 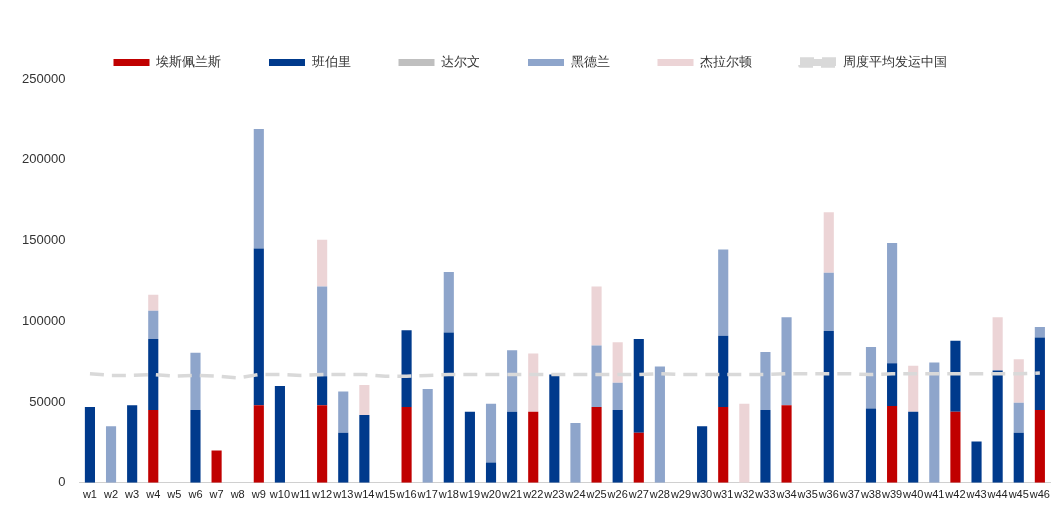 I want to click on x-tick-label: w40, so click(x=913, y=494).